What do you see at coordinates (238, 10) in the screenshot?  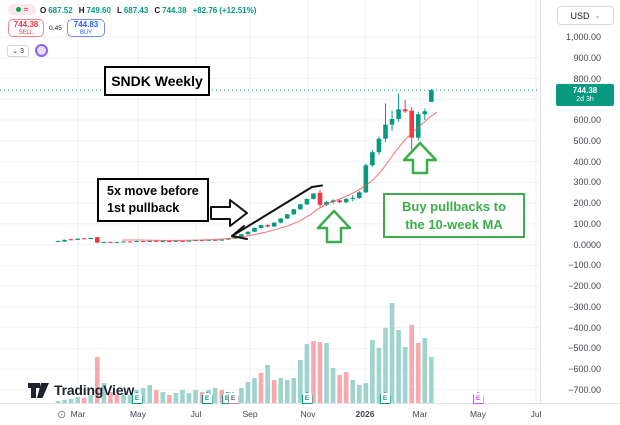 I see `change-percent: (+12.51%)` at bounding box center [238, 10].